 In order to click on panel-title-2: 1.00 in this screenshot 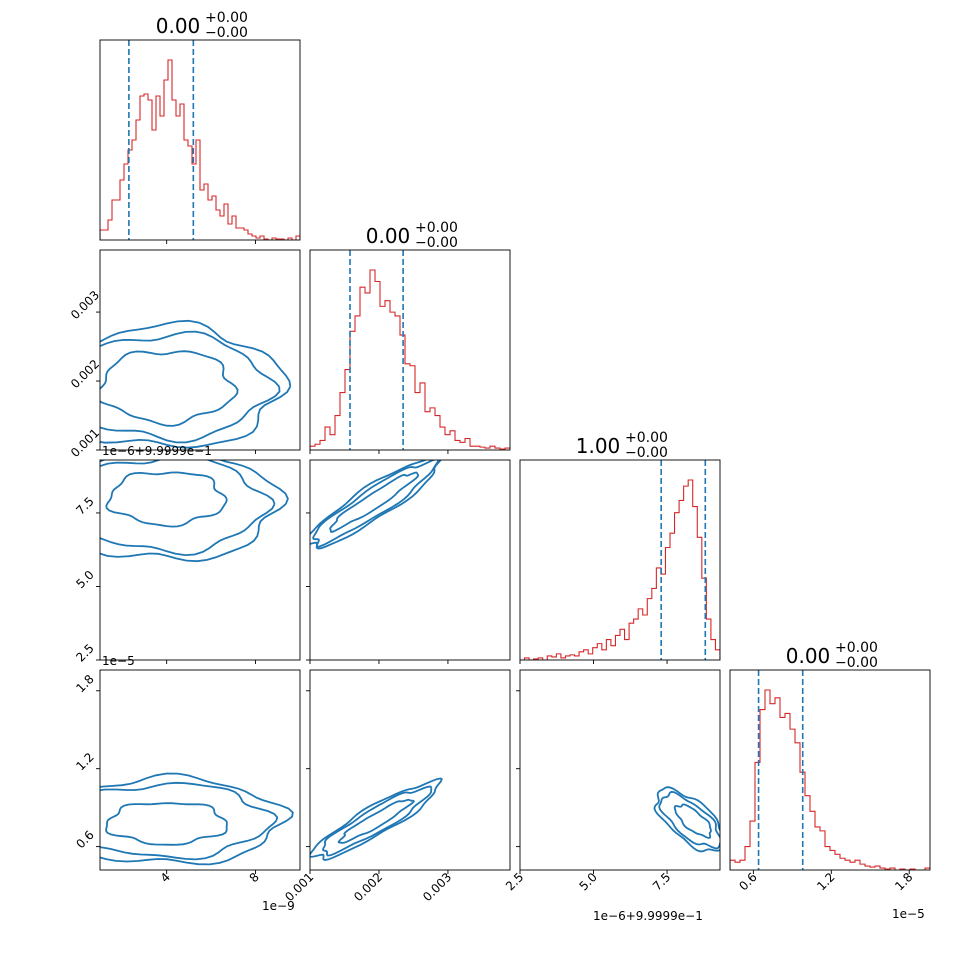, I will do `click(598, 446)`.